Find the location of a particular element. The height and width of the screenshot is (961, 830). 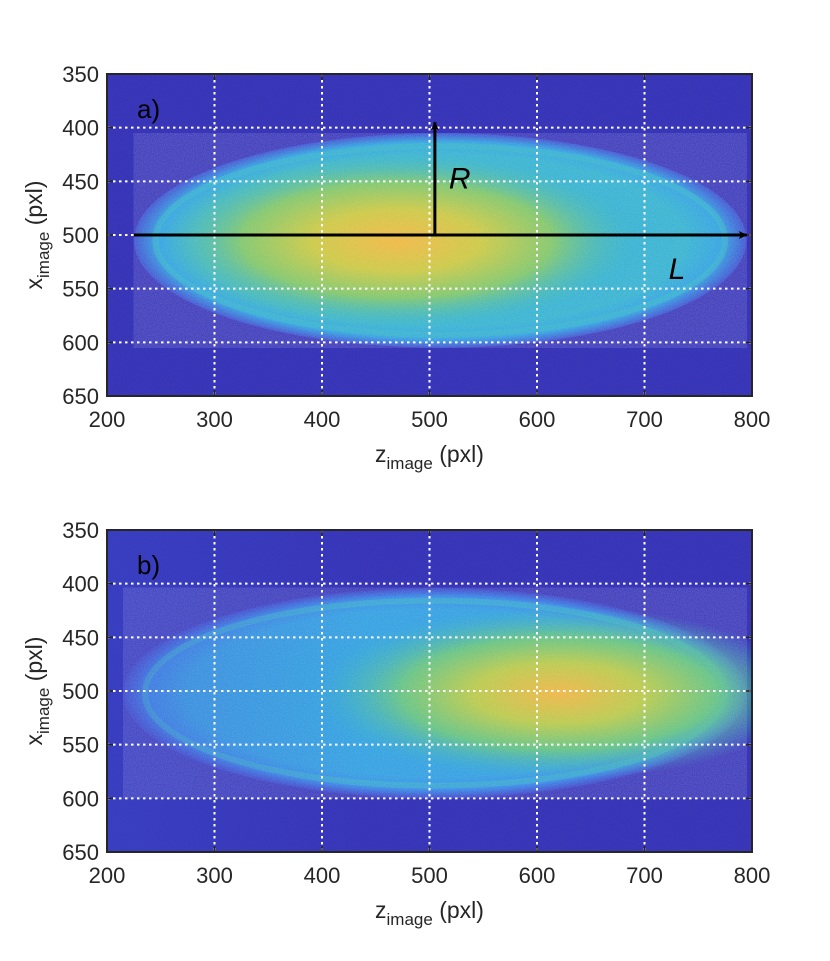

annotation-l: L is located at coordinates (677, 269).